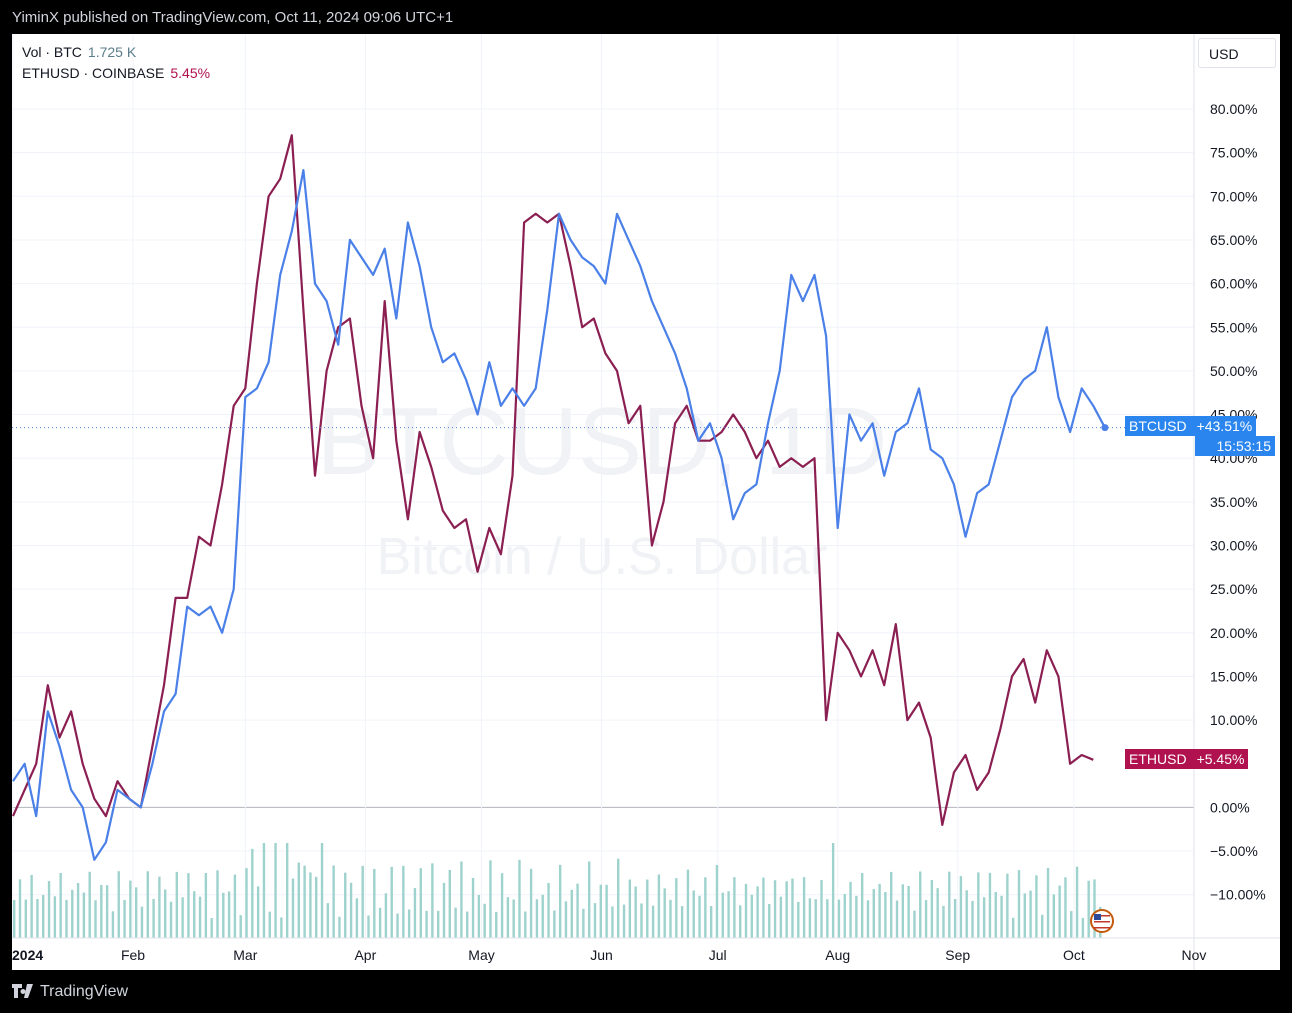 The width and height of the screenshot is (1292, 1013). What do you see at coordinates (1097, 917) in the screenshot?
I see `flag-canton` at bounding box center [1097, 917].